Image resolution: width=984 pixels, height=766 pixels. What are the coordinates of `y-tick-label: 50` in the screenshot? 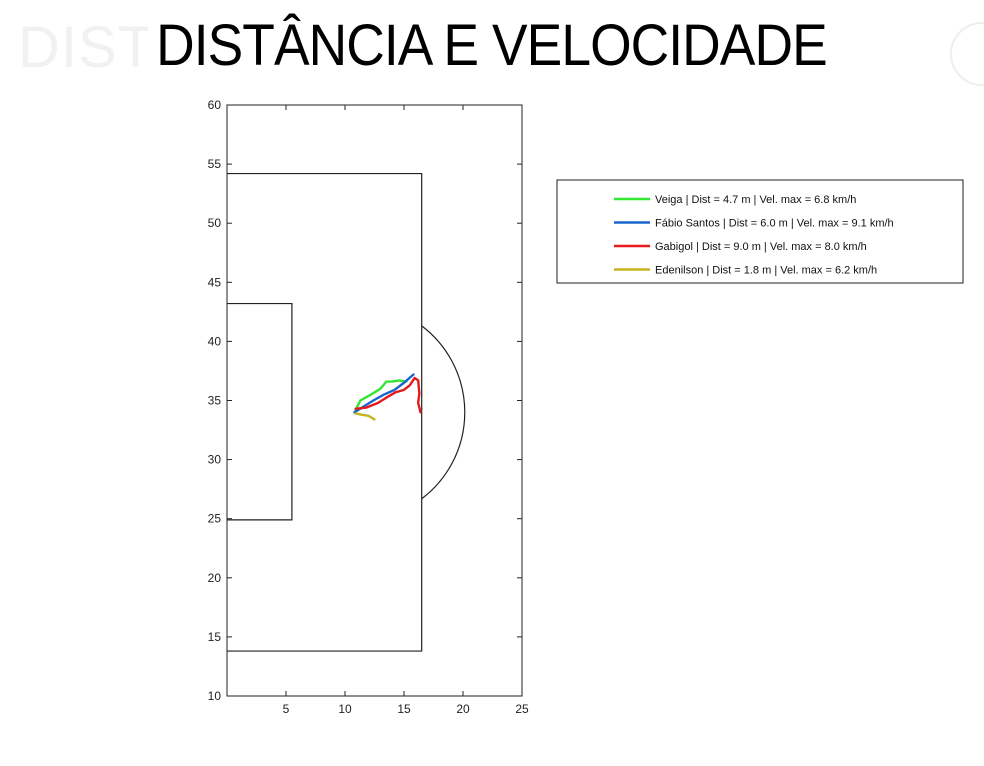 It's located at (215, 223).